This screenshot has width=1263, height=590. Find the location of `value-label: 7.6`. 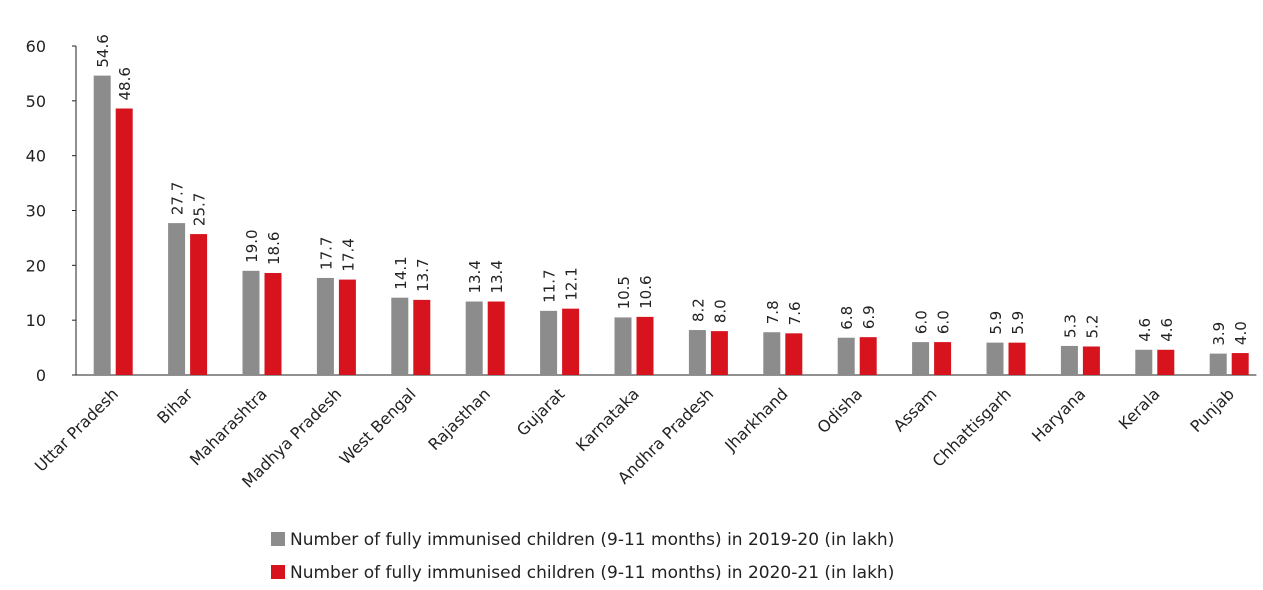

value-label: 7.6 is located at coordinates (795, 313).